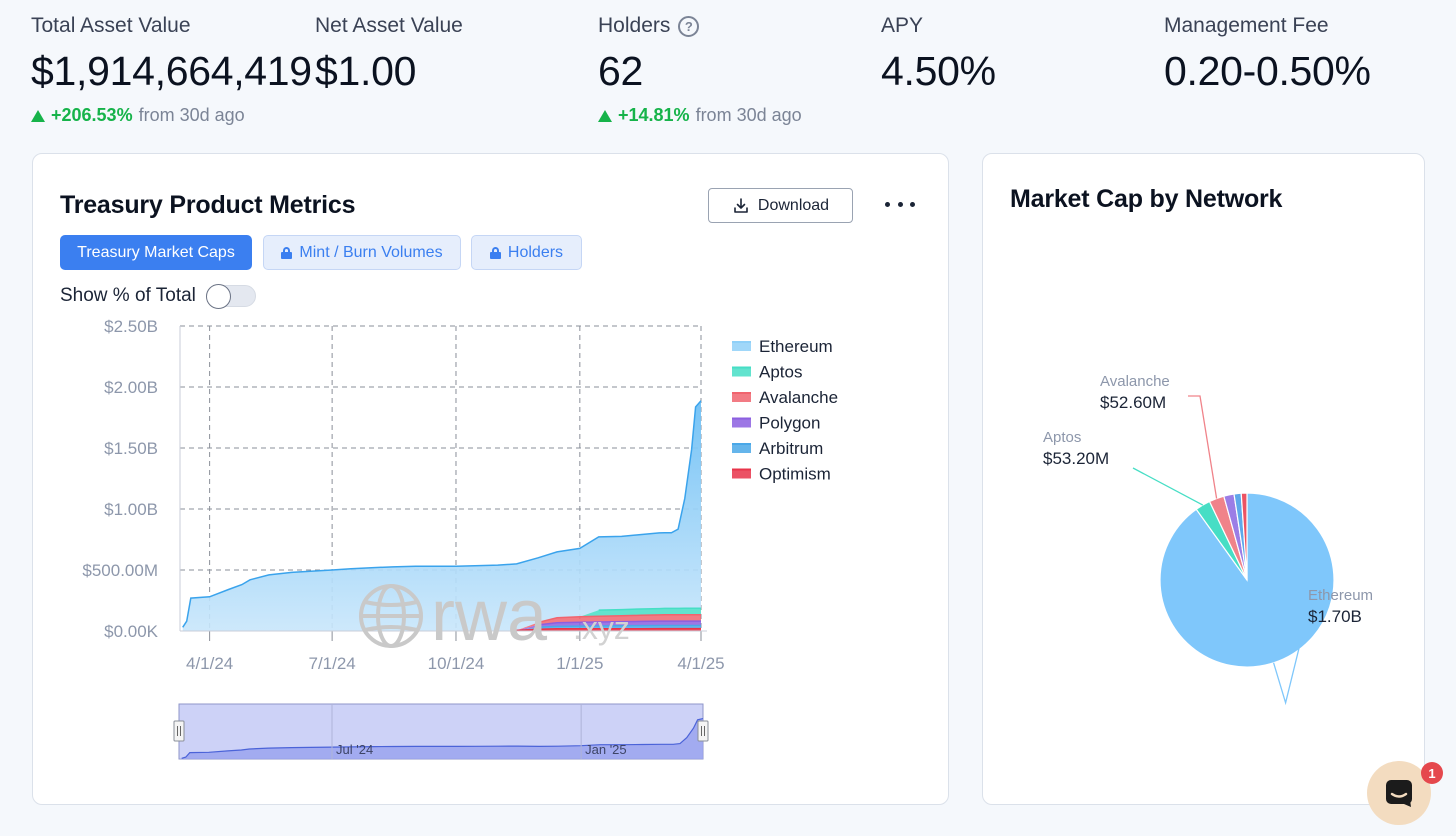 The height and width of the screenshot is (836, 1456). What do you see at coordinates (354, 749) in the screenshot?
I see `navigator-label: Jul '24` at bounding box center [354, 749].